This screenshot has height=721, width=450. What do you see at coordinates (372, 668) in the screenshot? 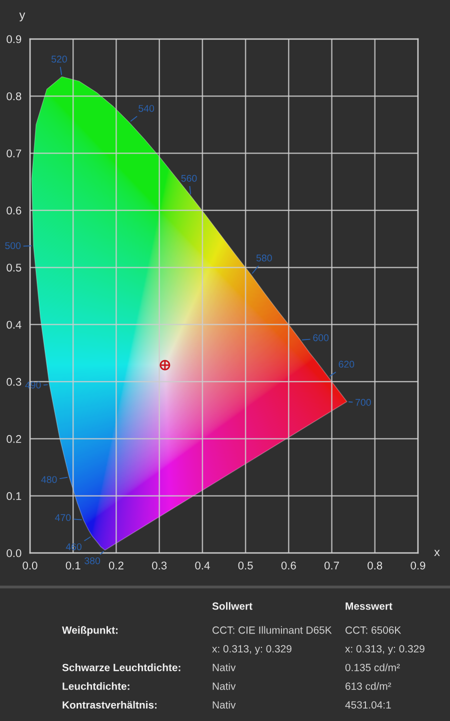
I see `text: 0.135 cd/m²` at bounding box center [372, 668].